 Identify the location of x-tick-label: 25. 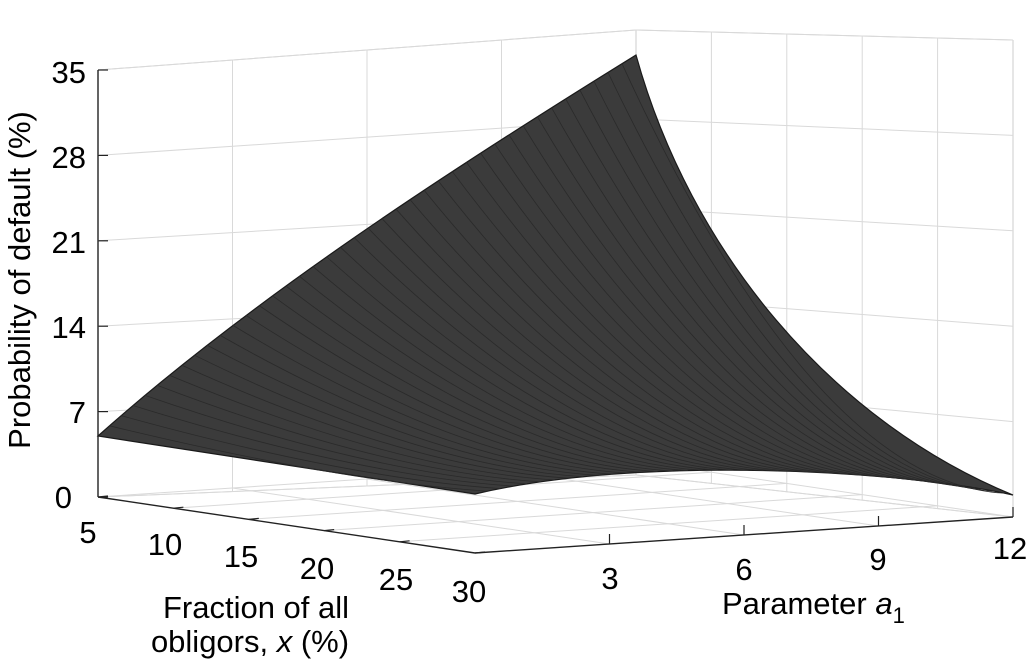
(396, 579).